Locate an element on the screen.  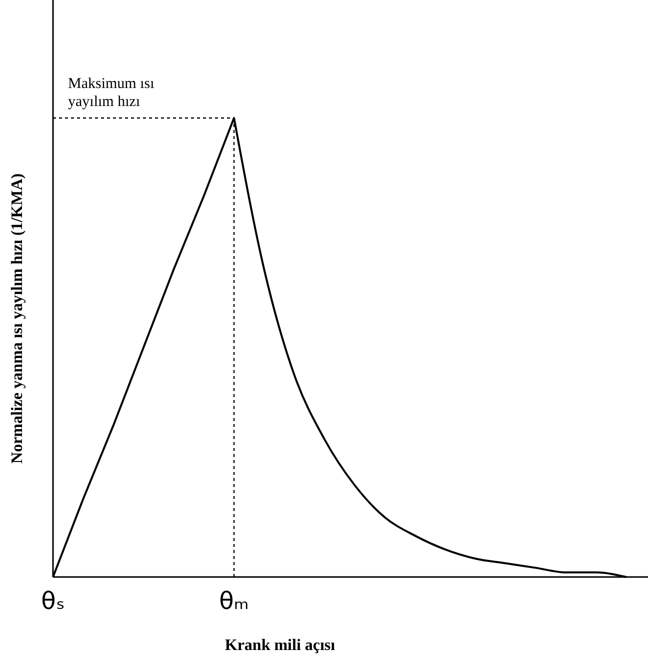
y-axis-title: Normalize yanma ısı yayılım hızı (1/KMA) is located at coordinates (17, 318).